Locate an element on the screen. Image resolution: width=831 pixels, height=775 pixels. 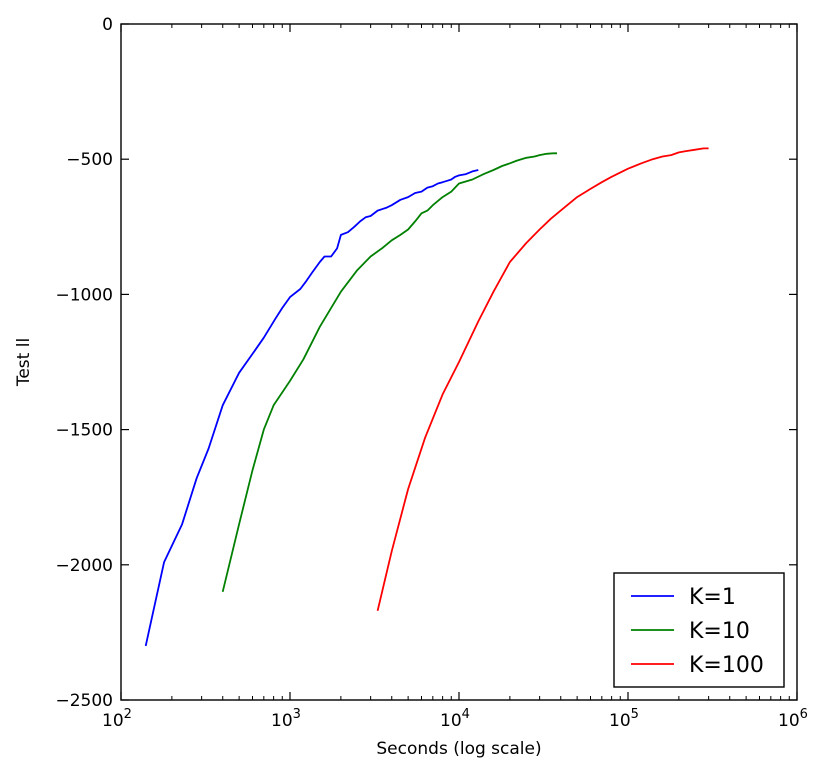
legend-label: K=10 is located at coordinates (719, 631).